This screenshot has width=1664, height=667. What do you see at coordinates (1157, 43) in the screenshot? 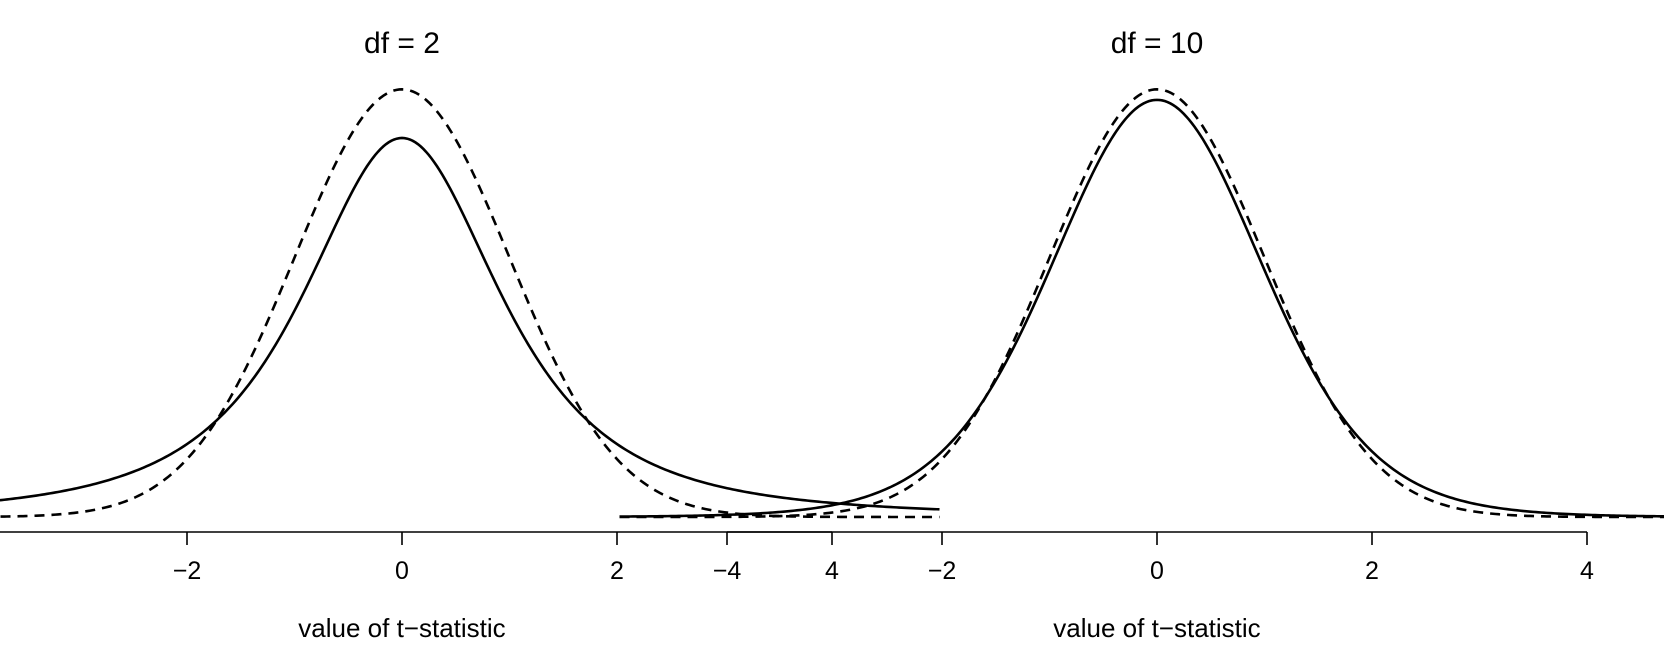
I see `panel-title: df = 10` at bounding box center [1157, 43].